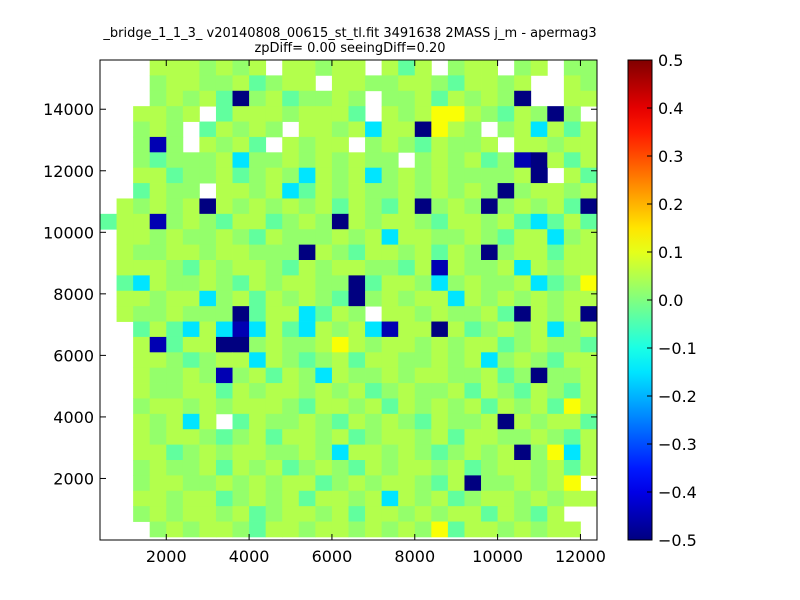  Describe the element at coordinates (670, 252) in the screenshot. I see `colorbar-tick-label: 0.1` at that location.